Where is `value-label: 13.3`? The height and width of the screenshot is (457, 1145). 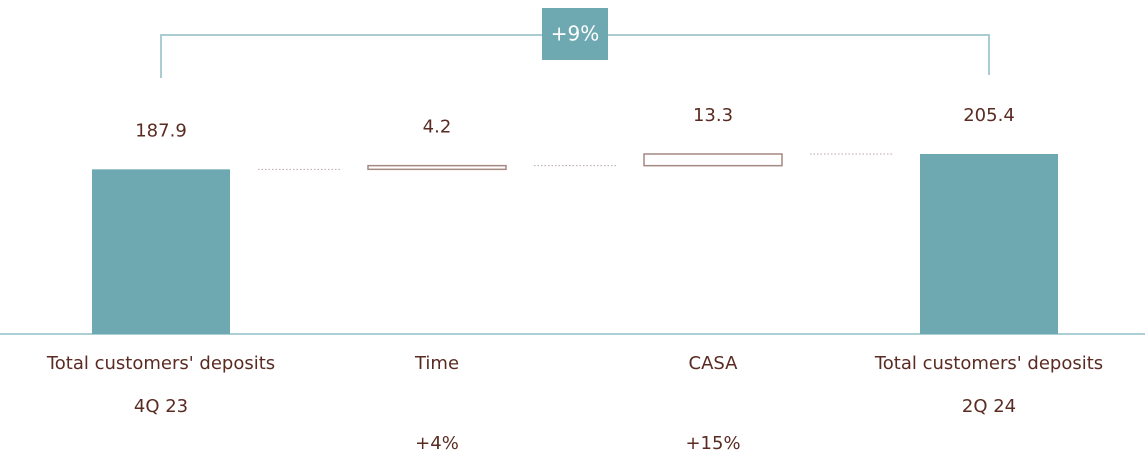 value-label: 13.3 is located at coordinates (713, 115).